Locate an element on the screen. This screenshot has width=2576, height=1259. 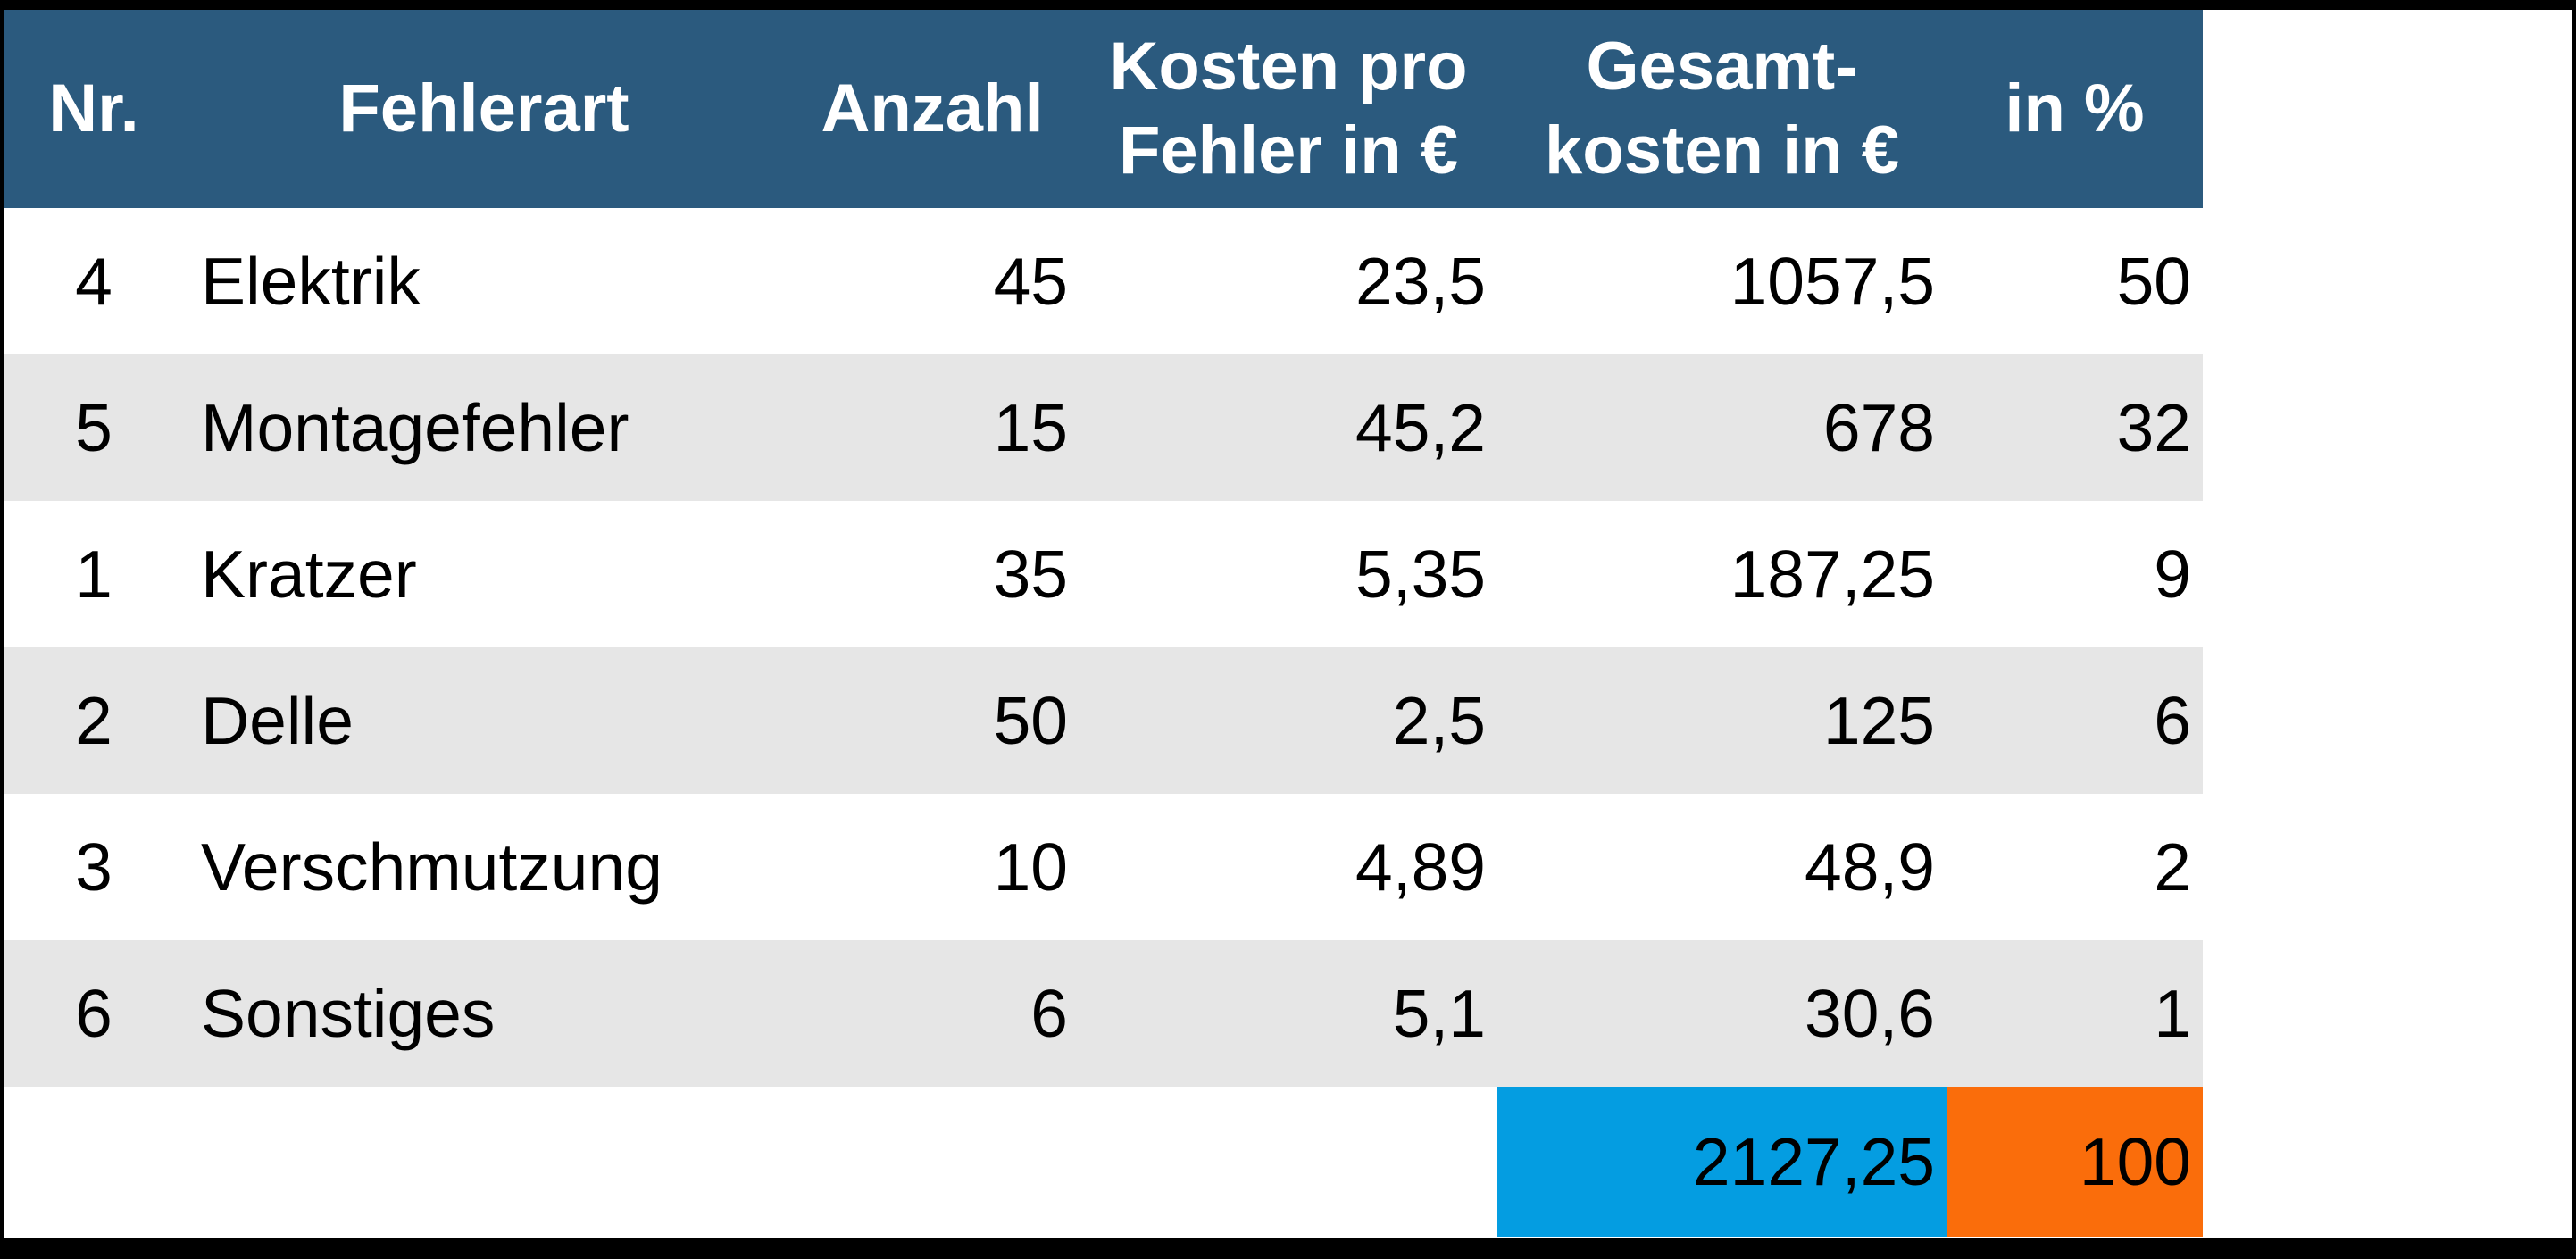
cell-fehlerart: Sonstiges is located at coordinates (484, 1013).